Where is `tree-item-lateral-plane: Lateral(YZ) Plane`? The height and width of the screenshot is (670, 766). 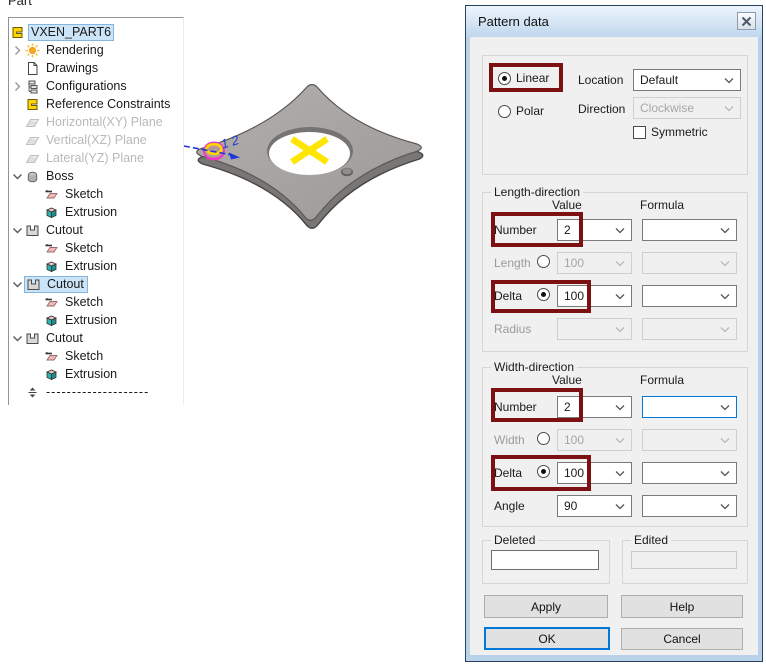
tree-item-lateral-plane: Lateral(YZ) Plane is located at coordinates (96, 158).